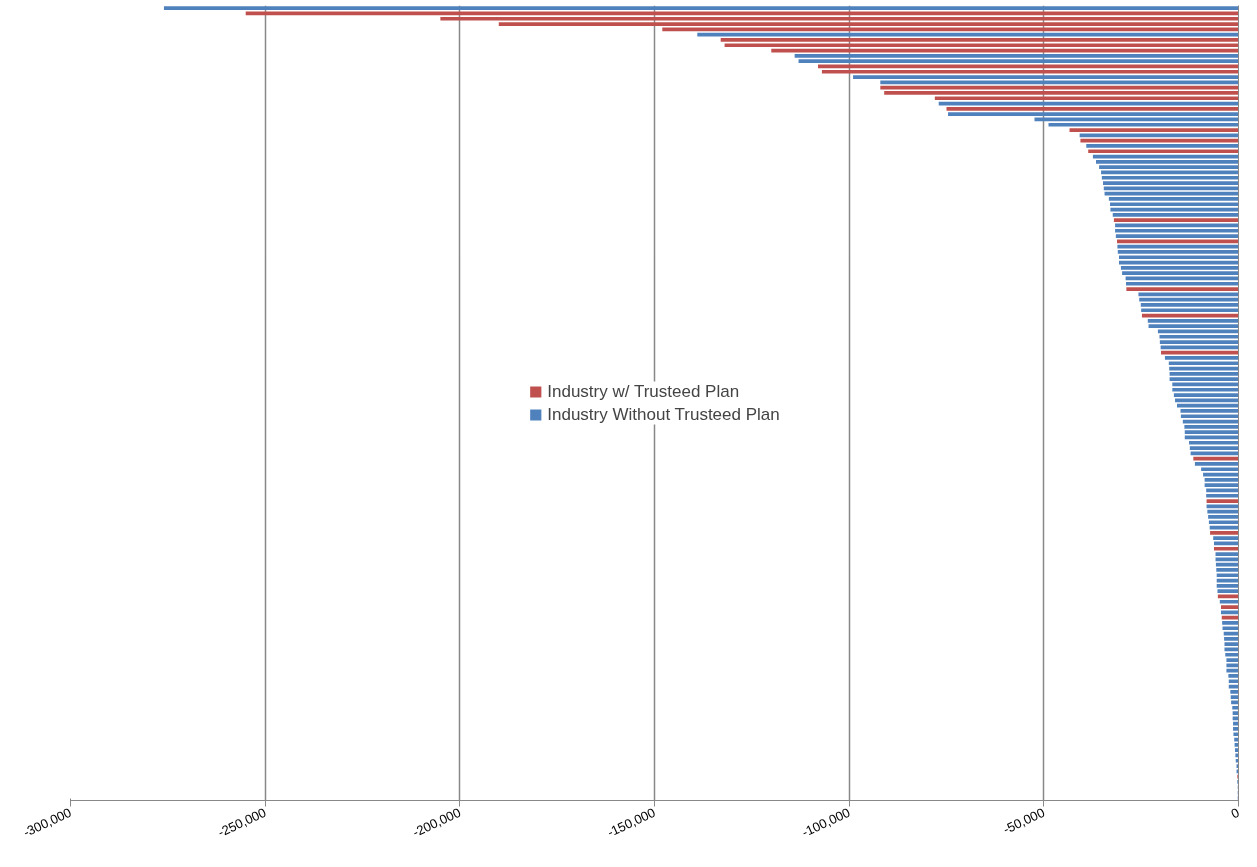 The image size is (1257, 867). Describe the element at coordinates (1235, 813) in the screenshot. I see `x-tick-label: 0` at that location.